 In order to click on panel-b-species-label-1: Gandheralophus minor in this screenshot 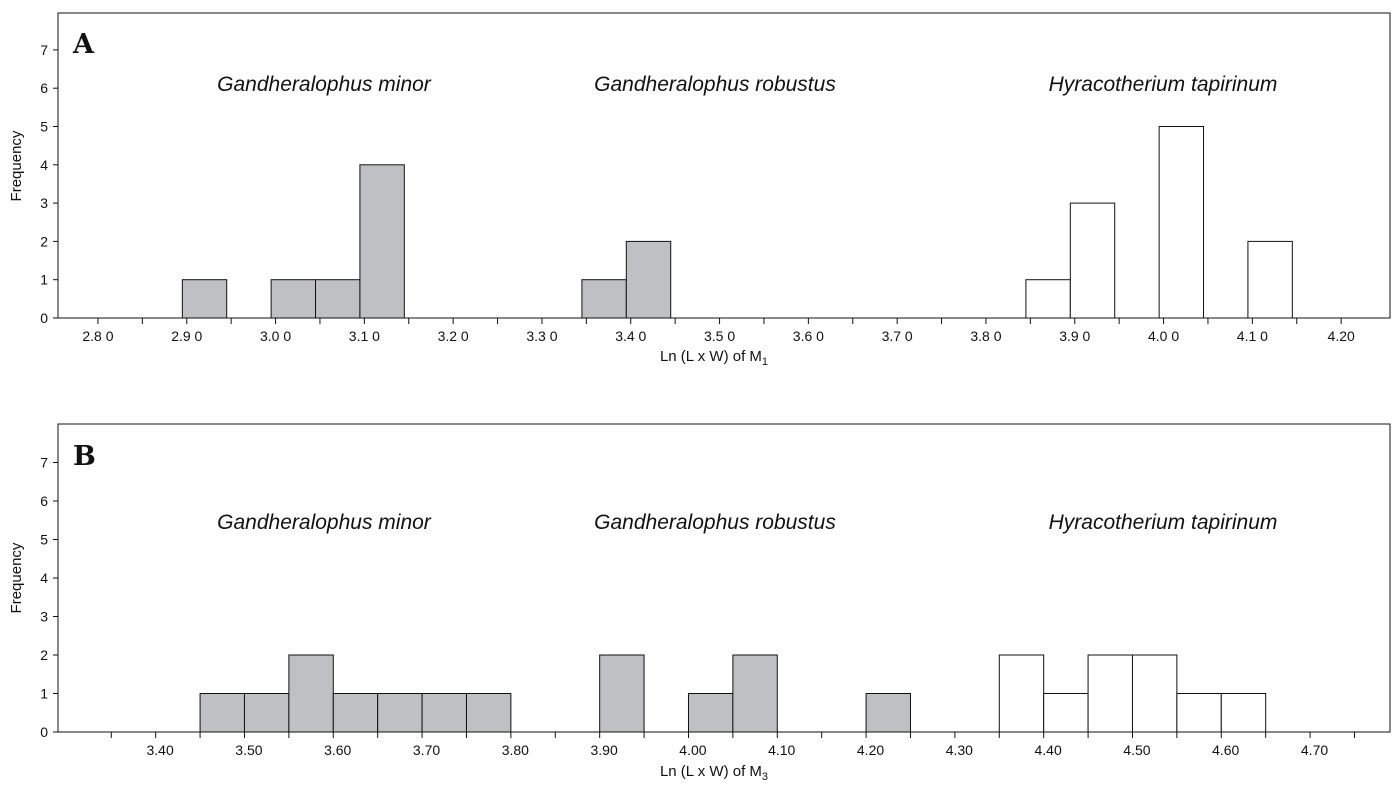, I will do `click(324, 522)`.